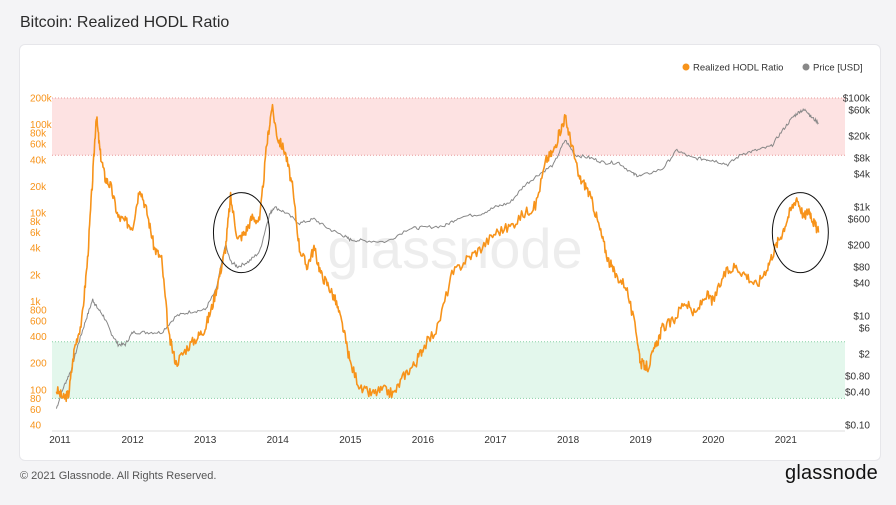 Image resolution: width=896 pixels, height=505 pixels. Describe the element at coordinates (38, 322) in the screenshot. I see `left-tick-label: 600` at that location.